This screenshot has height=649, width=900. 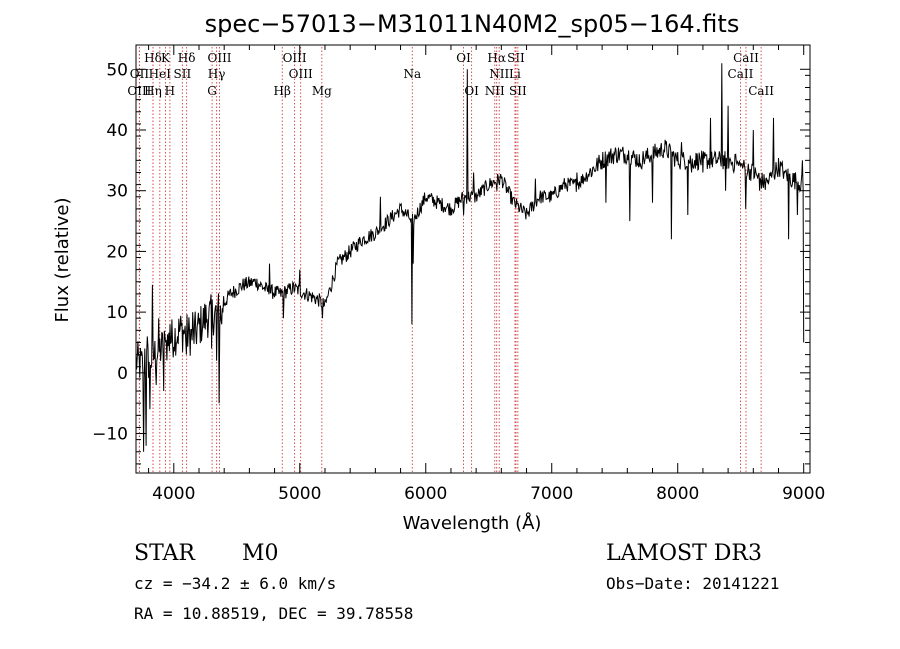 I want to click on x-tick-label: 8000, so click(x=677, y=494).